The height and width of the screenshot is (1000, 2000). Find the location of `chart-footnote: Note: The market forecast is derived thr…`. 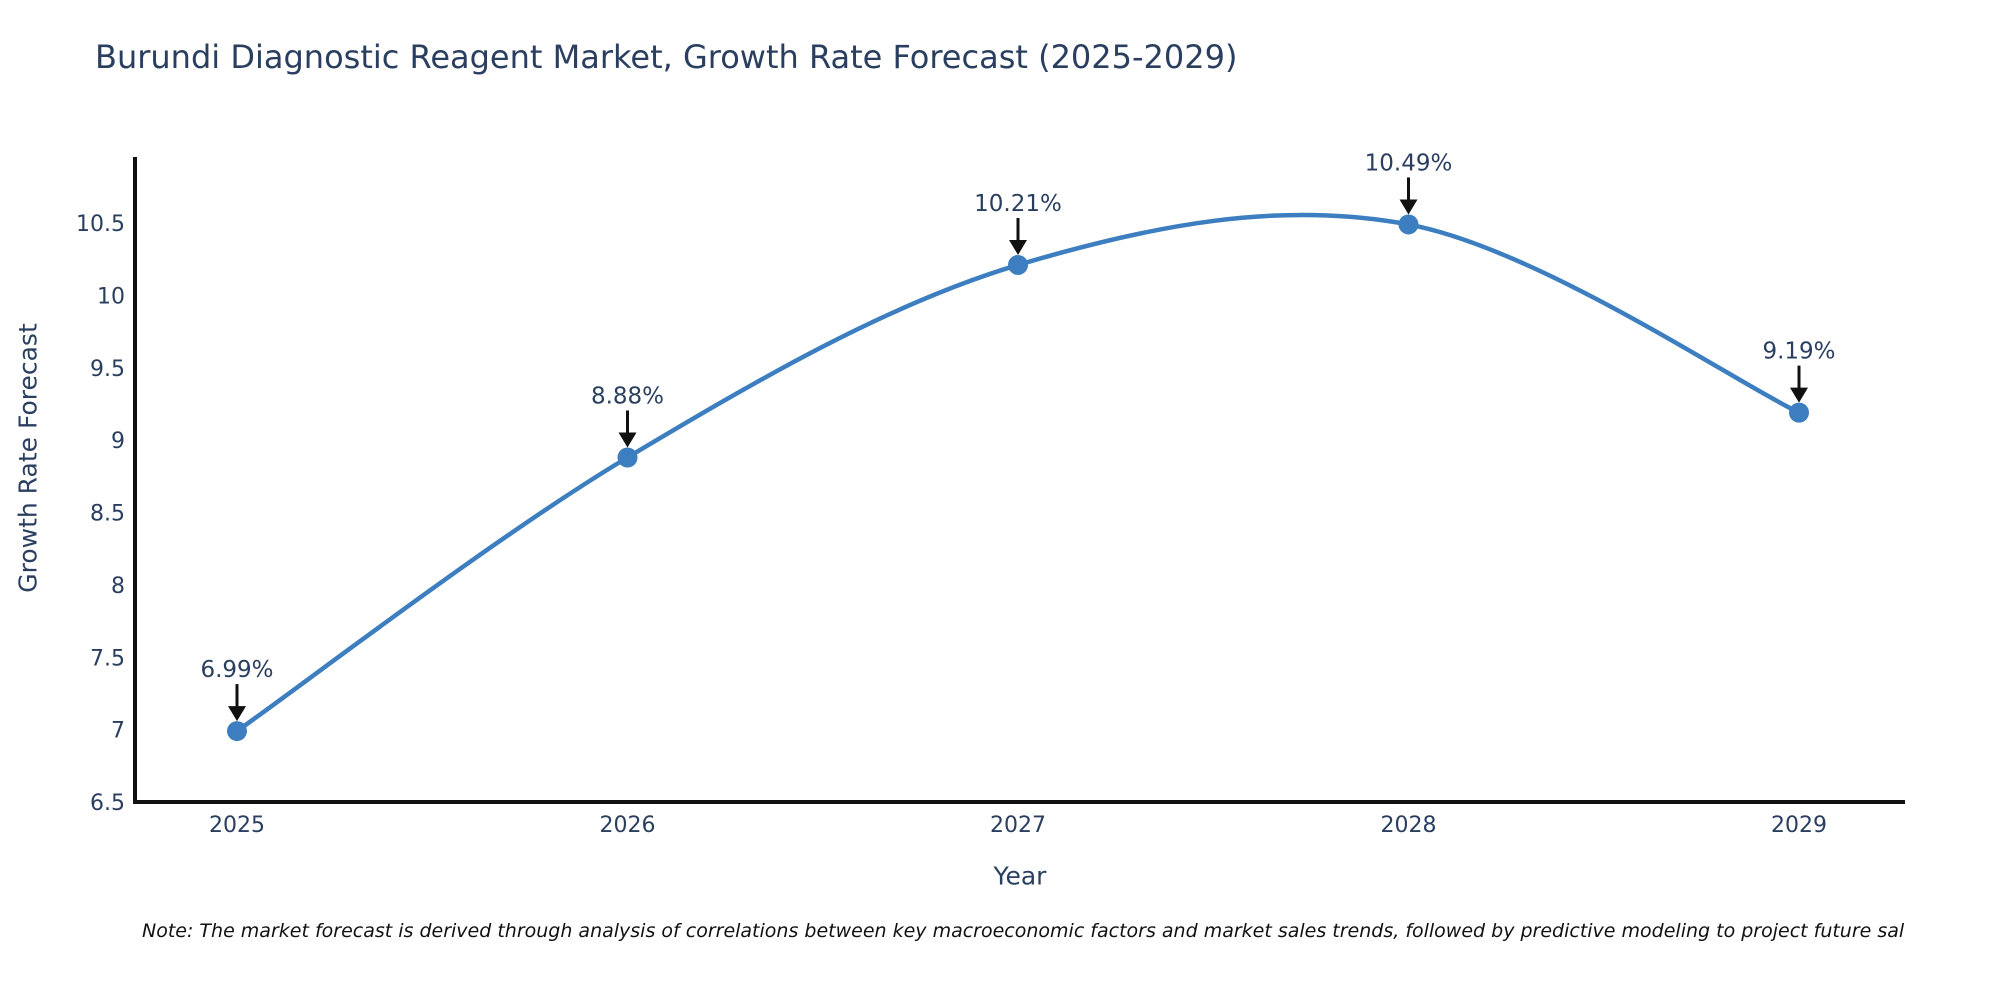

chart-footnote: Note: The market forecast is derived thr… is located at coordinates (1023, 931).